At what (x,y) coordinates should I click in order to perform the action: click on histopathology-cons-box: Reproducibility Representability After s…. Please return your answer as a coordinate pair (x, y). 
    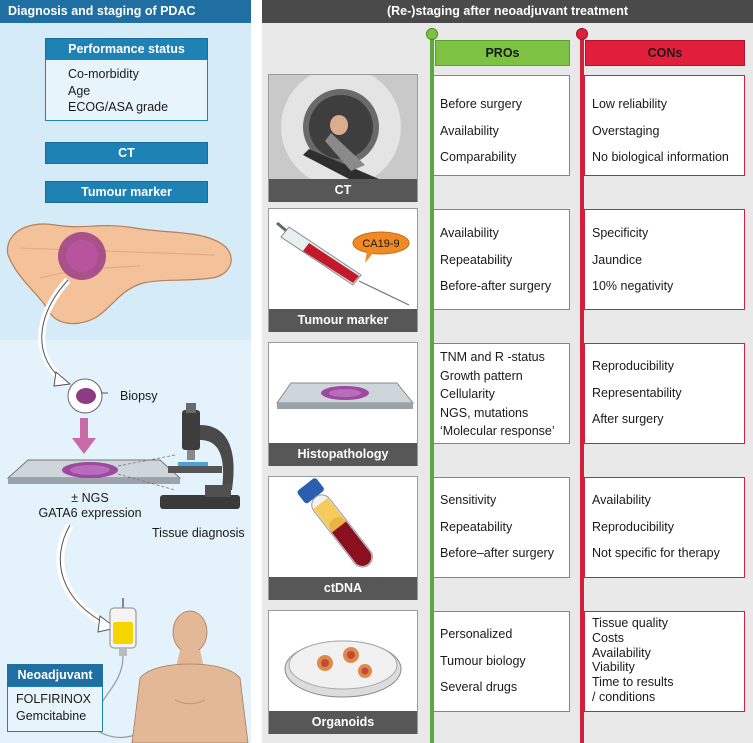
    Looking at the image, I should click on (664, 393).